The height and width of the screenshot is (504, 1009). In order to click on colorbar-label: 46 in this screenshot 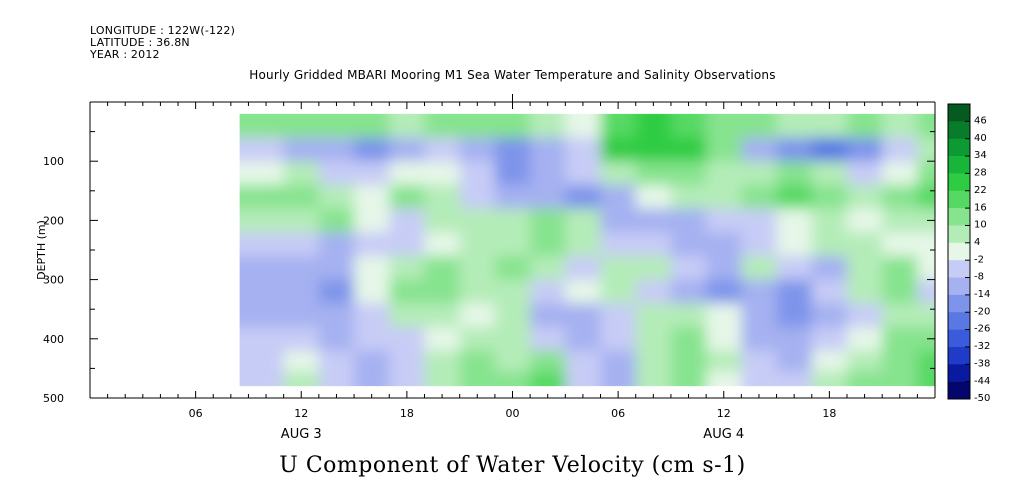, I will do `click(980, 120)`.